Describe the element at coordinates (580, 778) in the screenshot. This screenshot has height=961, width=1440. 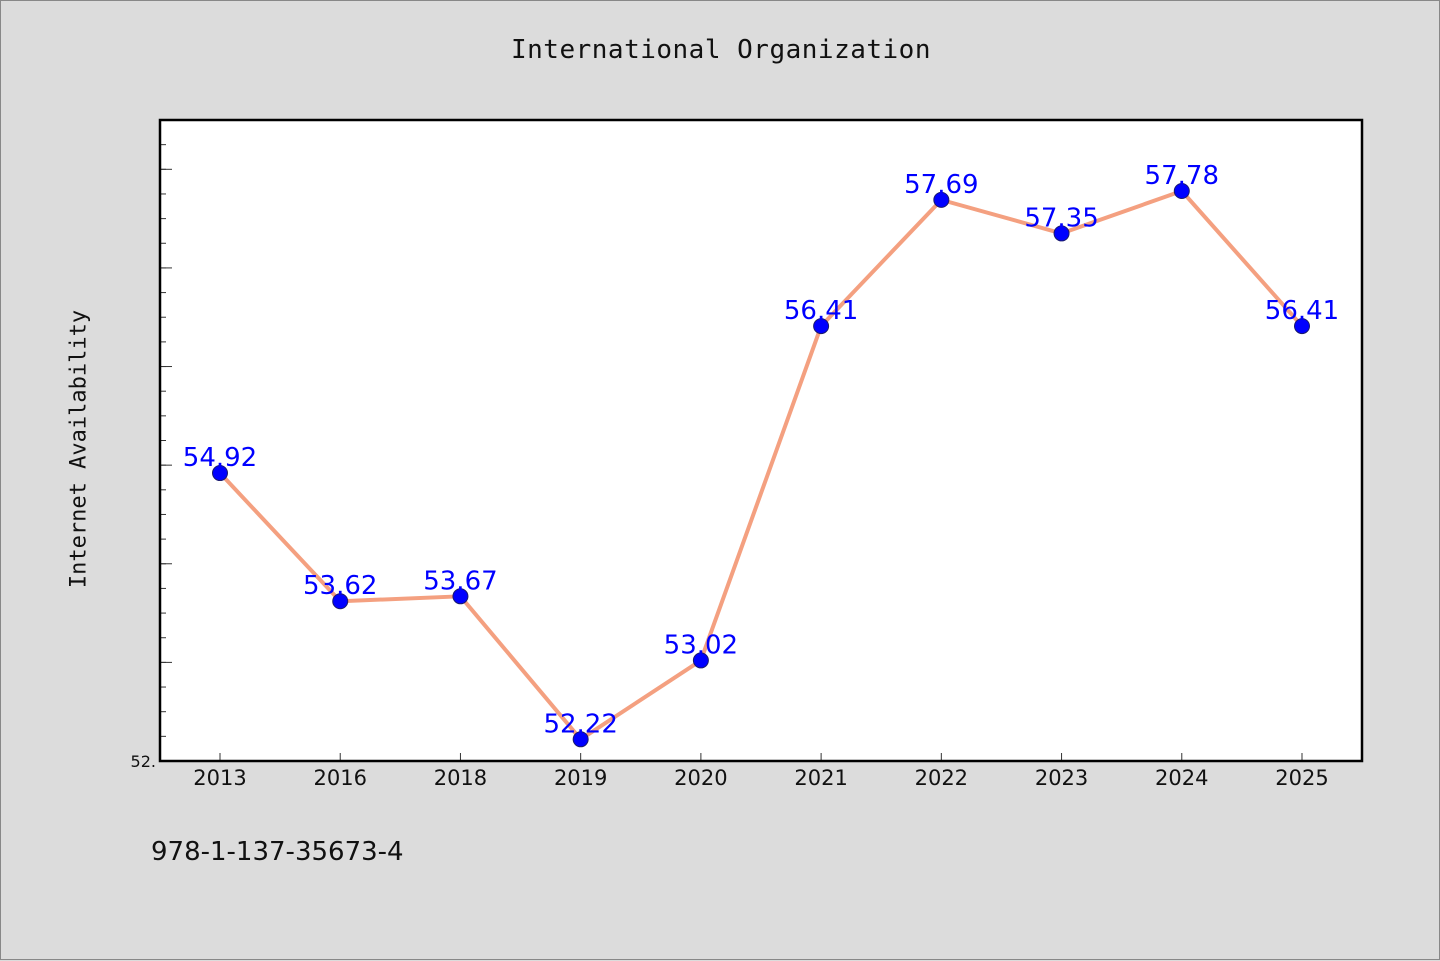
I see `x-tick-label: 2019` at that location.